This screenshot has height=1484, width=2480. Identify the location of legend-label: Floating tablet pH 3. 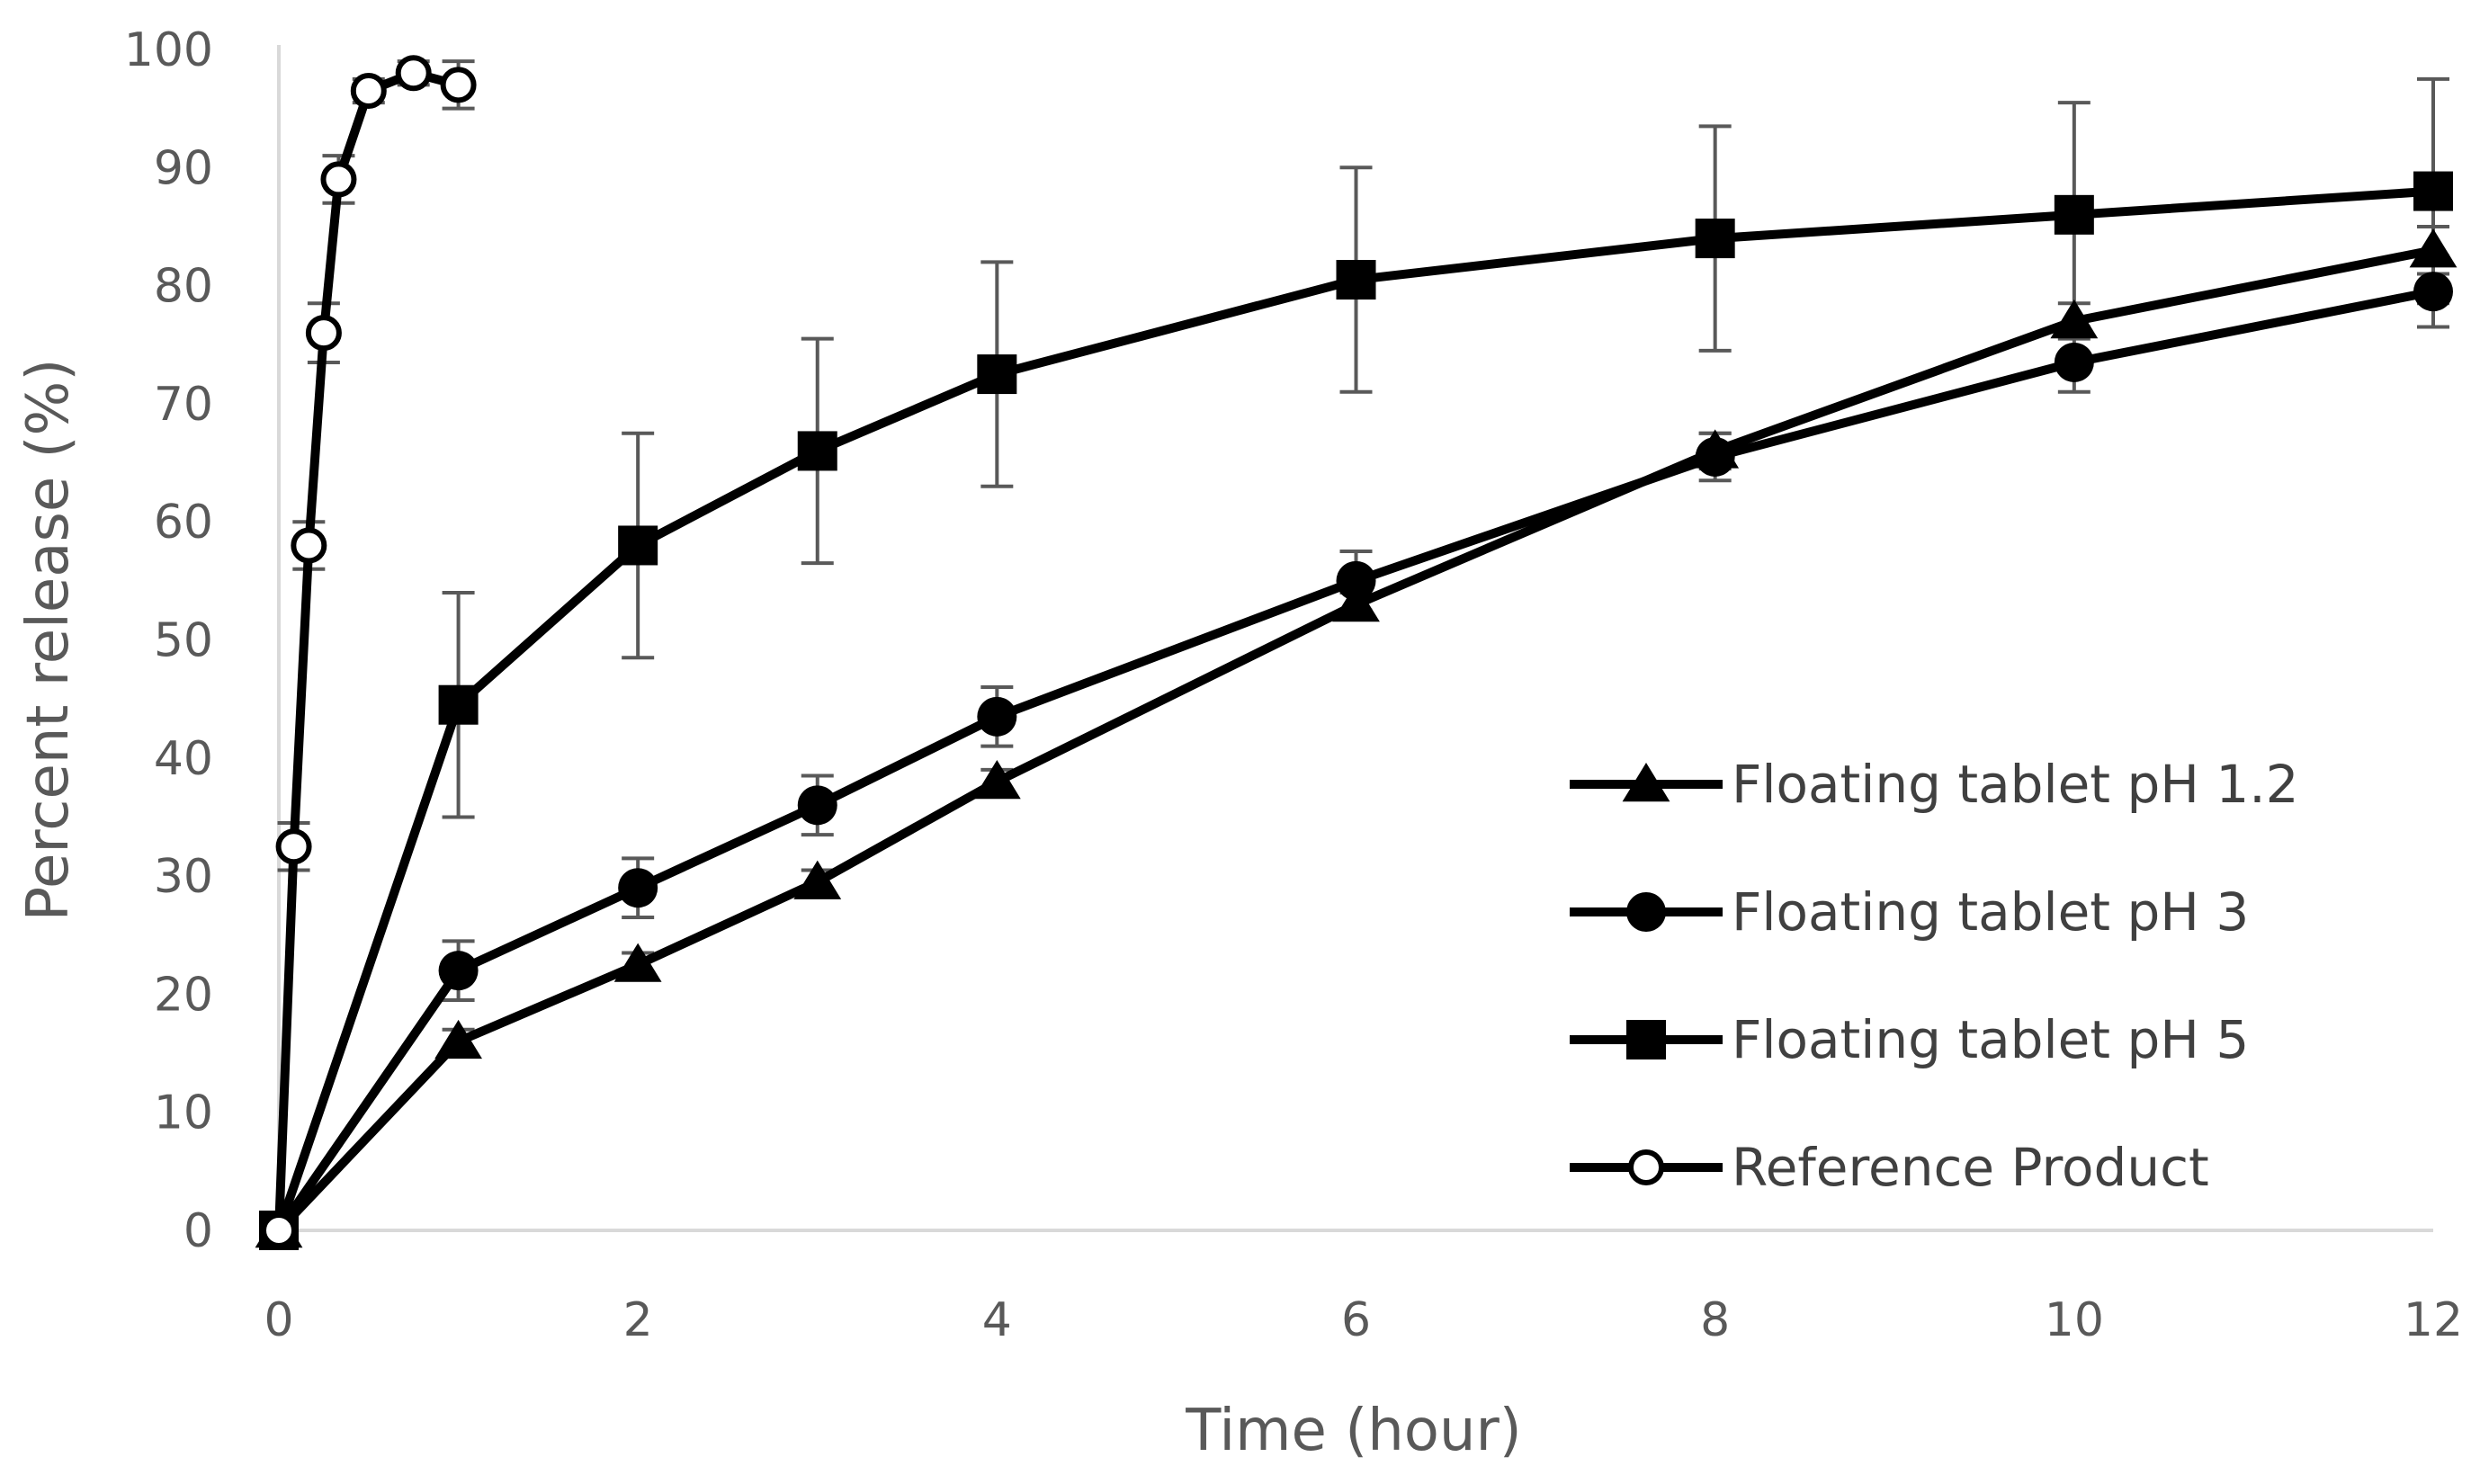
(1990, 912).